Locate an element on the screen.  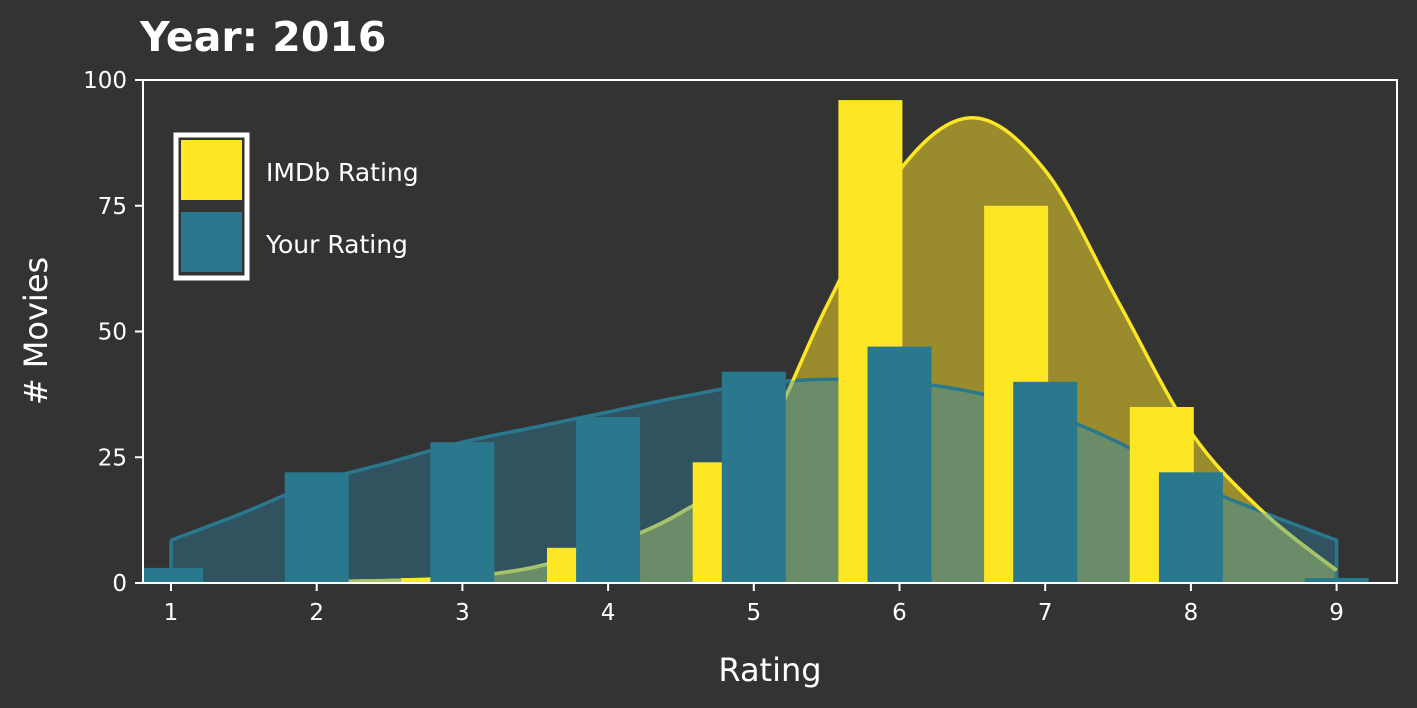
x-tick-label-1: 1 is located at coordinates (171, 613).